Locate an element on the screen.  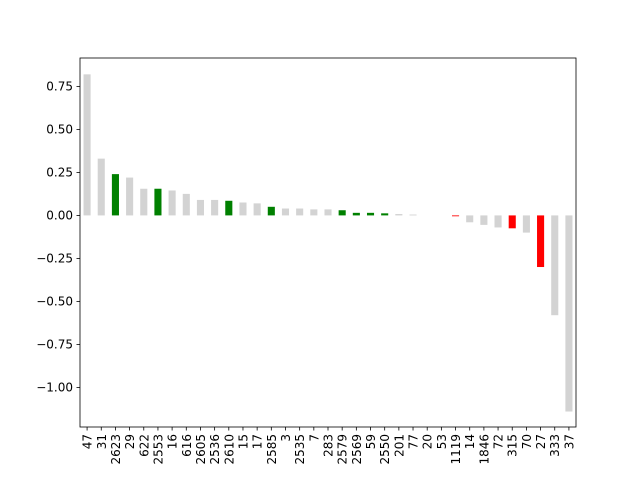
x-tick-label: 2579 is located at coordinates (343, 449).